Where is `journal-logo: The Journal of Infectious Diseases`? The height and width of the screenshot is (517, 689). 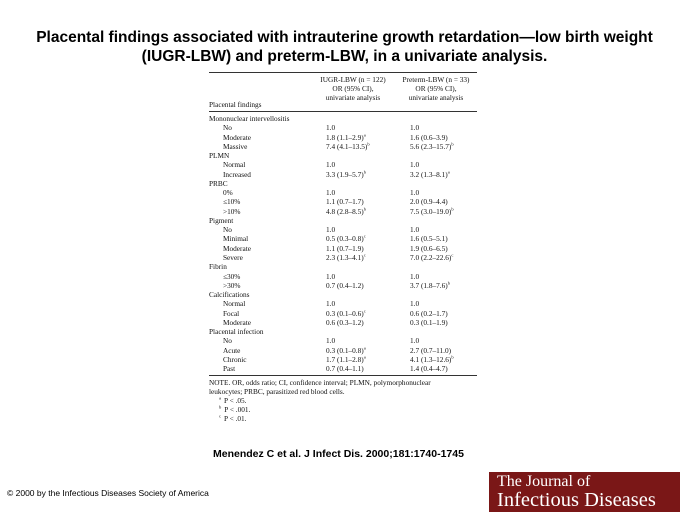
journal-logo: The Journal of Infectious Diseases is located at coordinates (584, 492).